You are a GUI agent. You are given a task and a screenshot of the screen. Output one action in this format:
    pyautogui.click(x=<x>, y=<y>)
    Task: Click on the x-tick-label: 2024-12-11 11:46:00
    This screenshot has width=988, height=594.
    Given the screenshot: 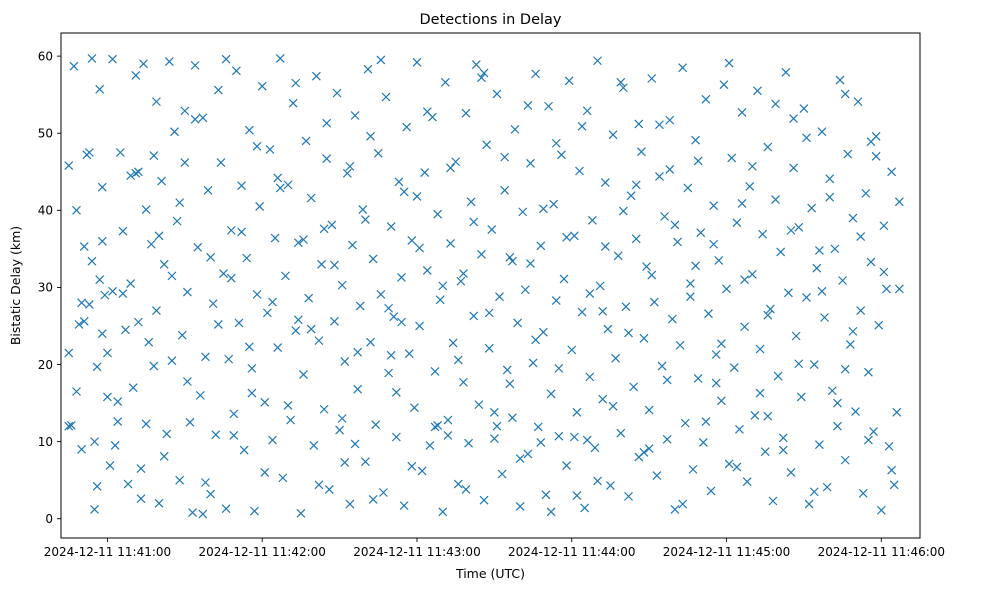 What is the action you would take?
    pyautogui.click(x=881, y=552)
    